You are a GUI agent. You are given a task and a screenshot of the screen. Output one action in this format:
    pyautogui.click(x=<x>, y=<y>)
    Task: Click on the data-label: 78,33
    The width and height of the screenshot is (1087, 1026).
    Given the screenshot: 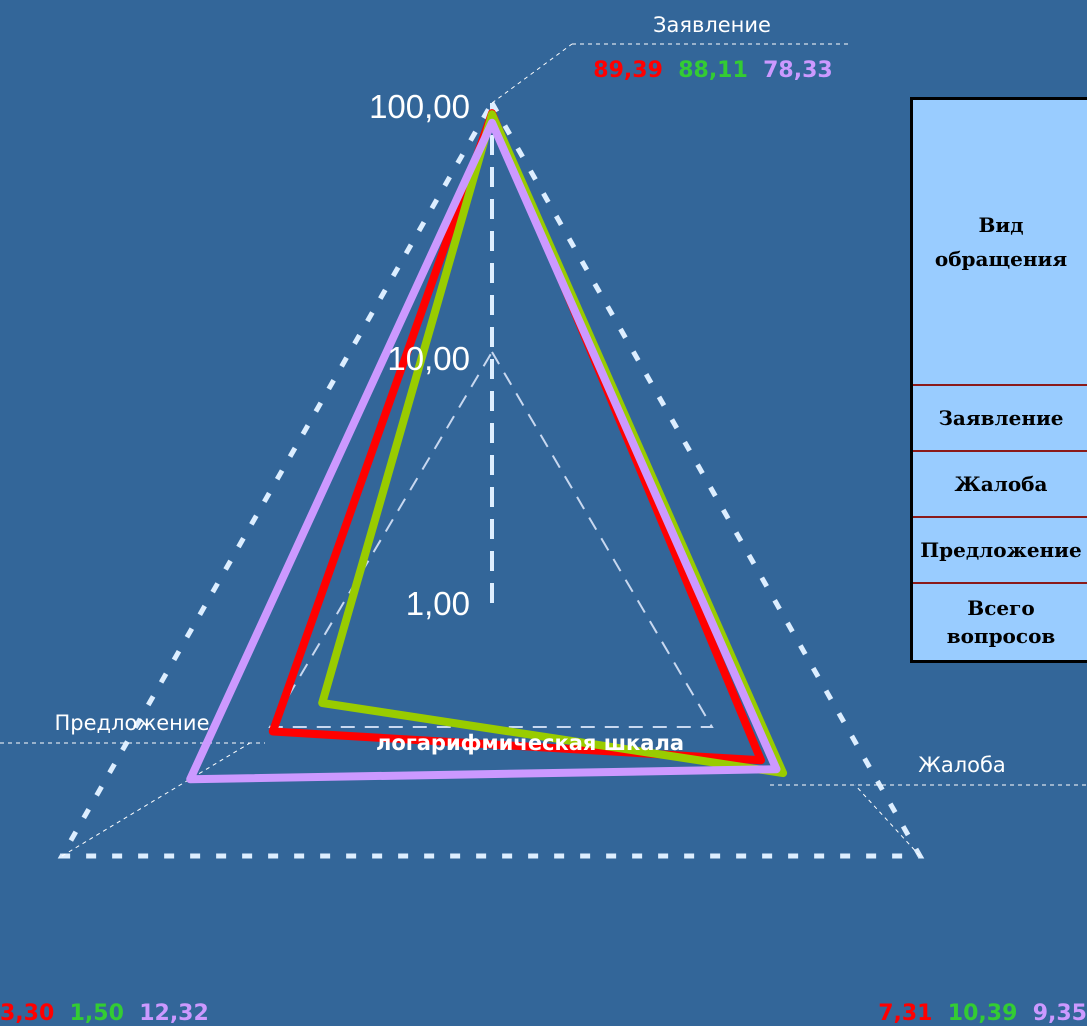 What is the action you would take?
    pyautogui.click(x=790, y=70)
    